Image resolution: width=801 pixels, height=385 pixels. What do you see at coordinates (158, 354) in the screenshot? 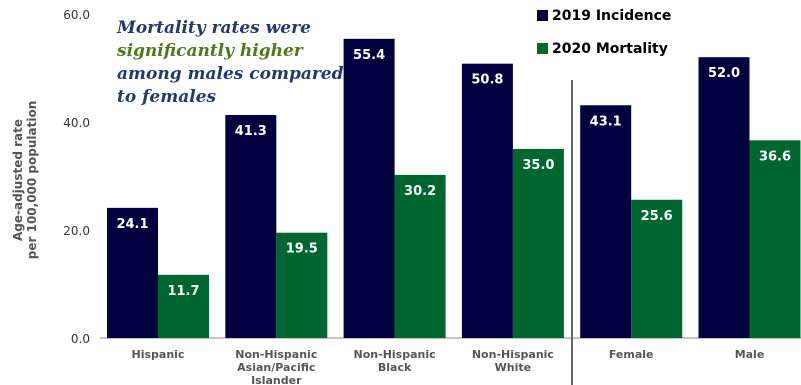
I see `x-category-label: Hispanic` at bounding box center [158, 354].